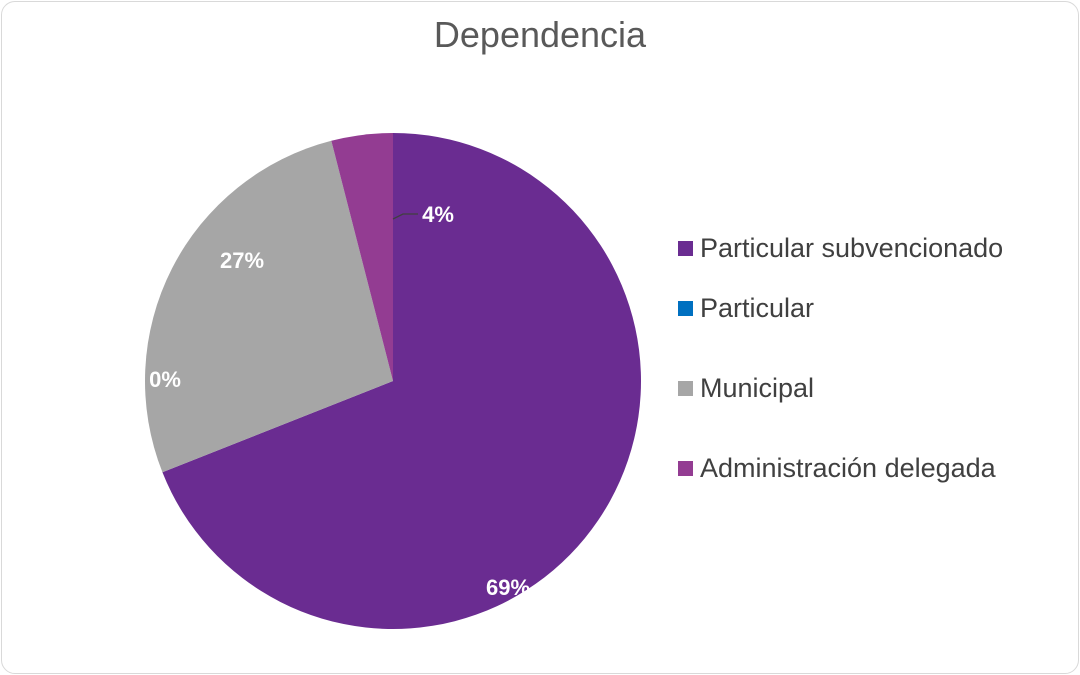 The width and height of the screenshot is (1080, 675). Describe the element at coordinates (362, 257) in the screenshot. I see `pie-slice-administracion-delegada` at that location.